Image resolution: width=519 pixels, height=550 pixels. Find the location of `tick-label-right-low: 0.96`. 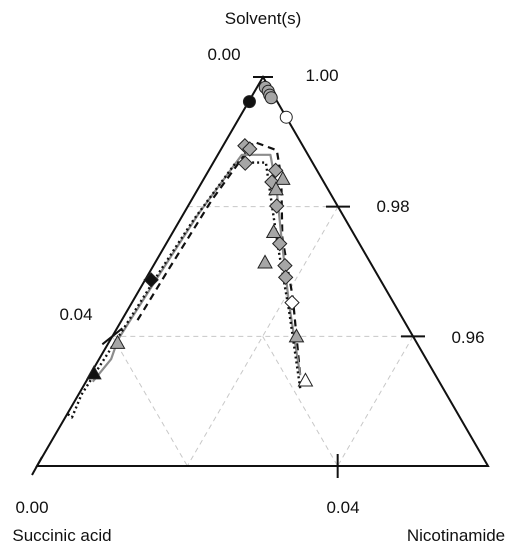

tick-label-right-low: 0.96 is located at coordinates (467, 337).